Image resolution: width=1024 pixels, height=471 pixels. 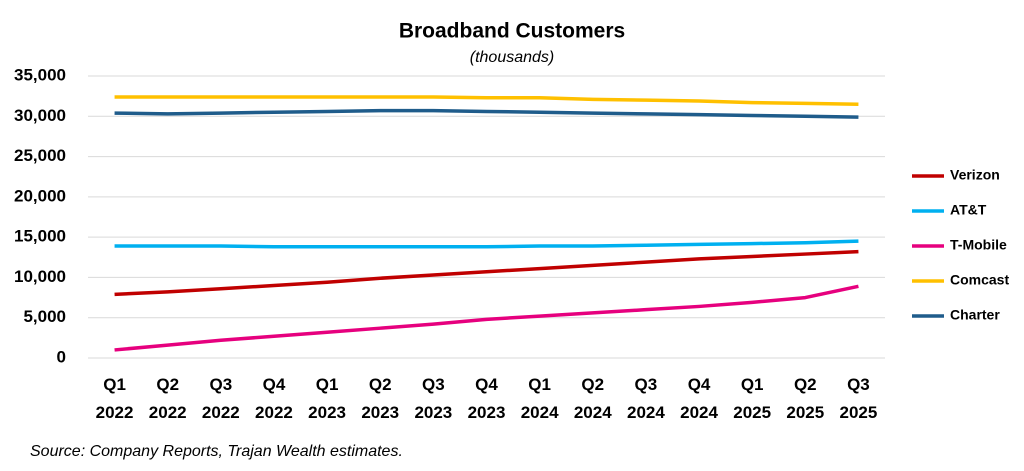 I want to click on y-tick-label: 25,000, so click(x=40, y=155).